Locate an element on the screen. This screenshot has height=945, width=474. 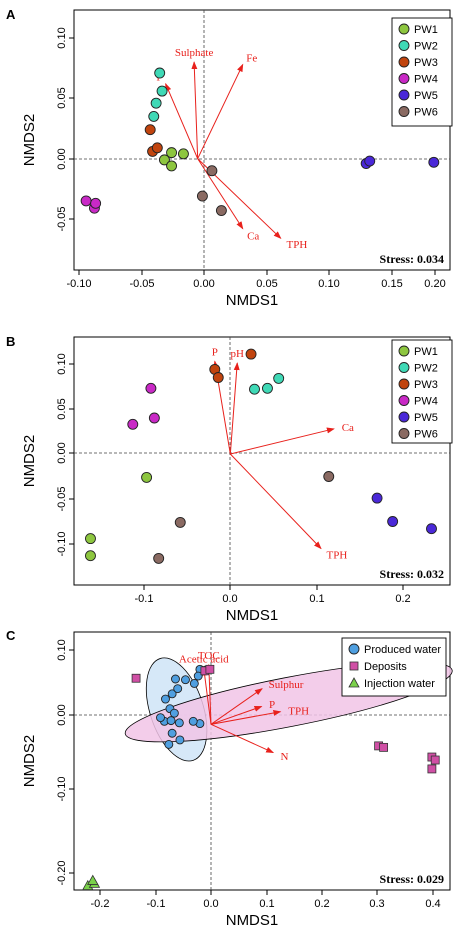
x-tick-label: -0.10 is located at coordinates (78, 284).